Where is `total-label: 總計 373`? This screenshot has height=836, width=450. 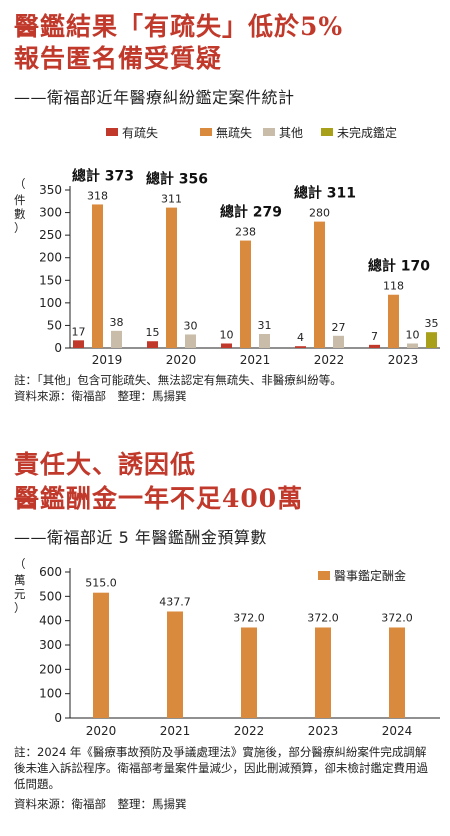 total-label: 總計 373 is located at coordinates (103, 175).